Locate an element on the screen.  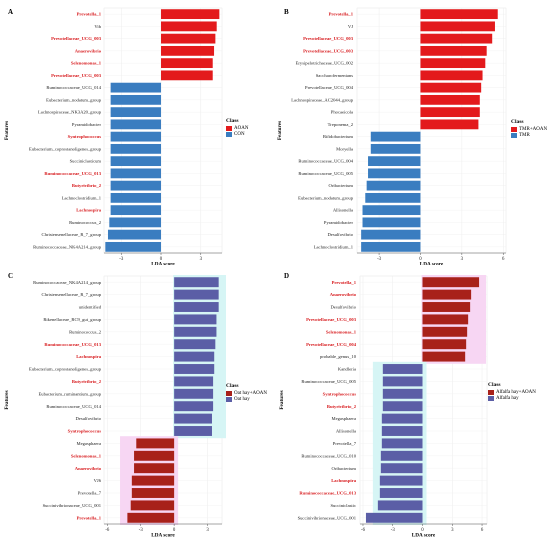
x-tick-label: -6 is located at coordinates (363, 530).